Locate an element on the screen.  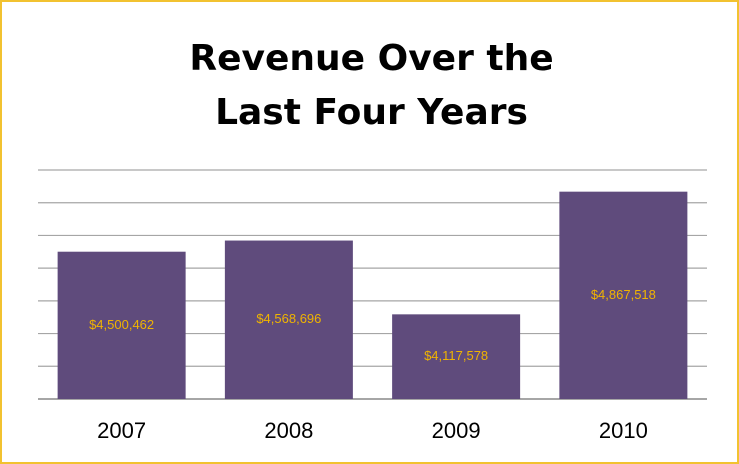
data-label: $4,500,462 is located at coordinates (121, 324).